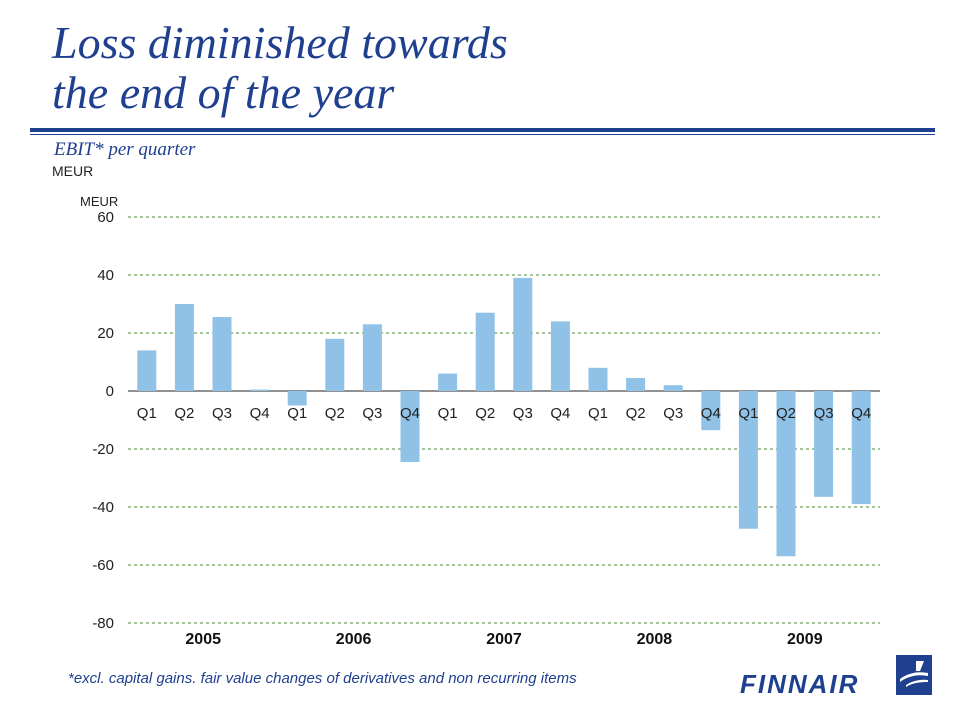  I want to click on year-labels: 2005 2006 2007 2008 2009, so click(503, 639).